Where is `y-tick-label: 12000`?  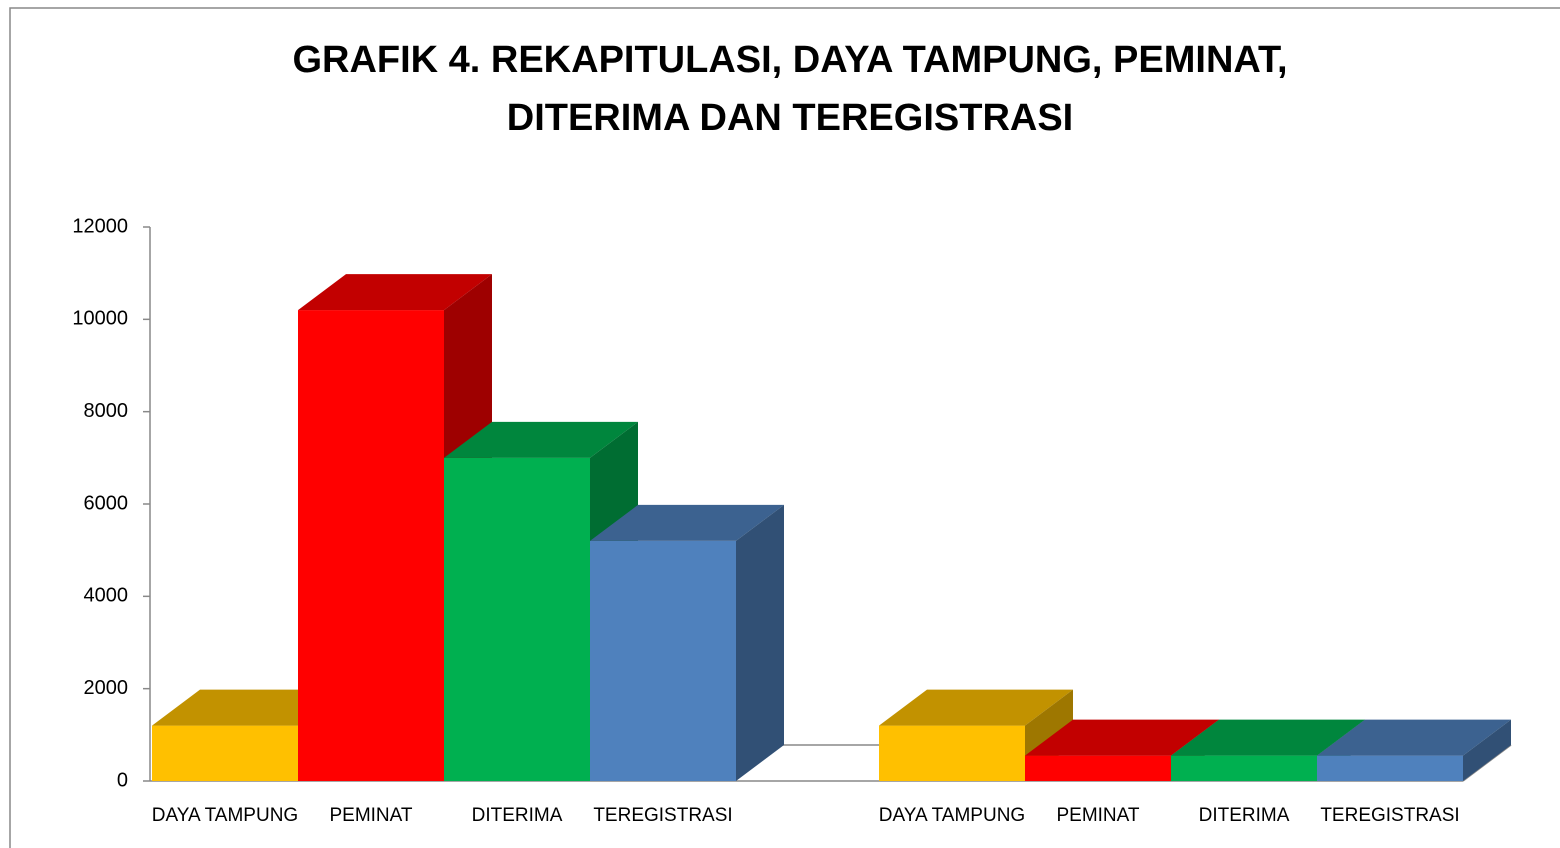
y-tick-label: 12000 is located at coordinates (100, 226).